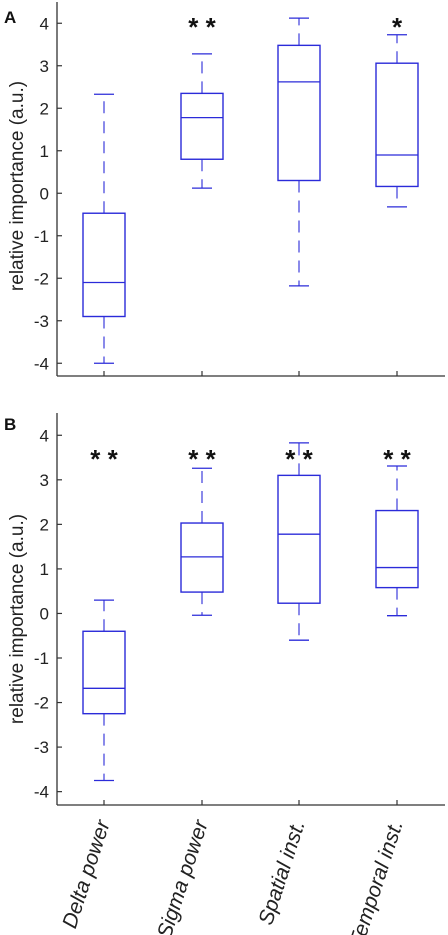  What do you see at coordinates (376, 876) in the screenshot?
I see `category-label: Temporal inst.` at bounding box center [376, 876].